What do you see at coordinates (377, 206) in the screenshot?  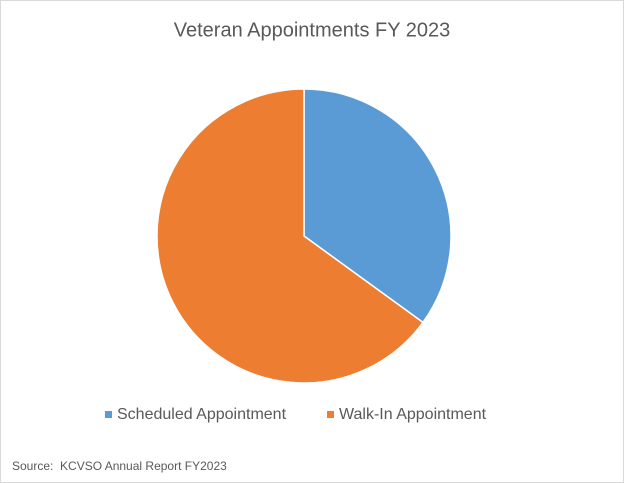 I see `pie-slice` at bounding box center [377, 206].